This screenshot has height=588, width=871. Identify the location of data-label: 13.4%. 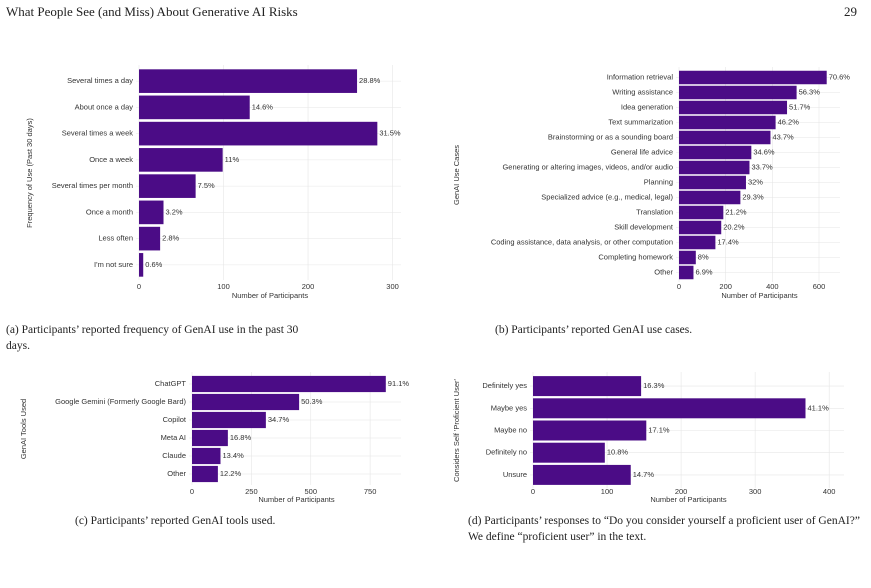
(234, 455).